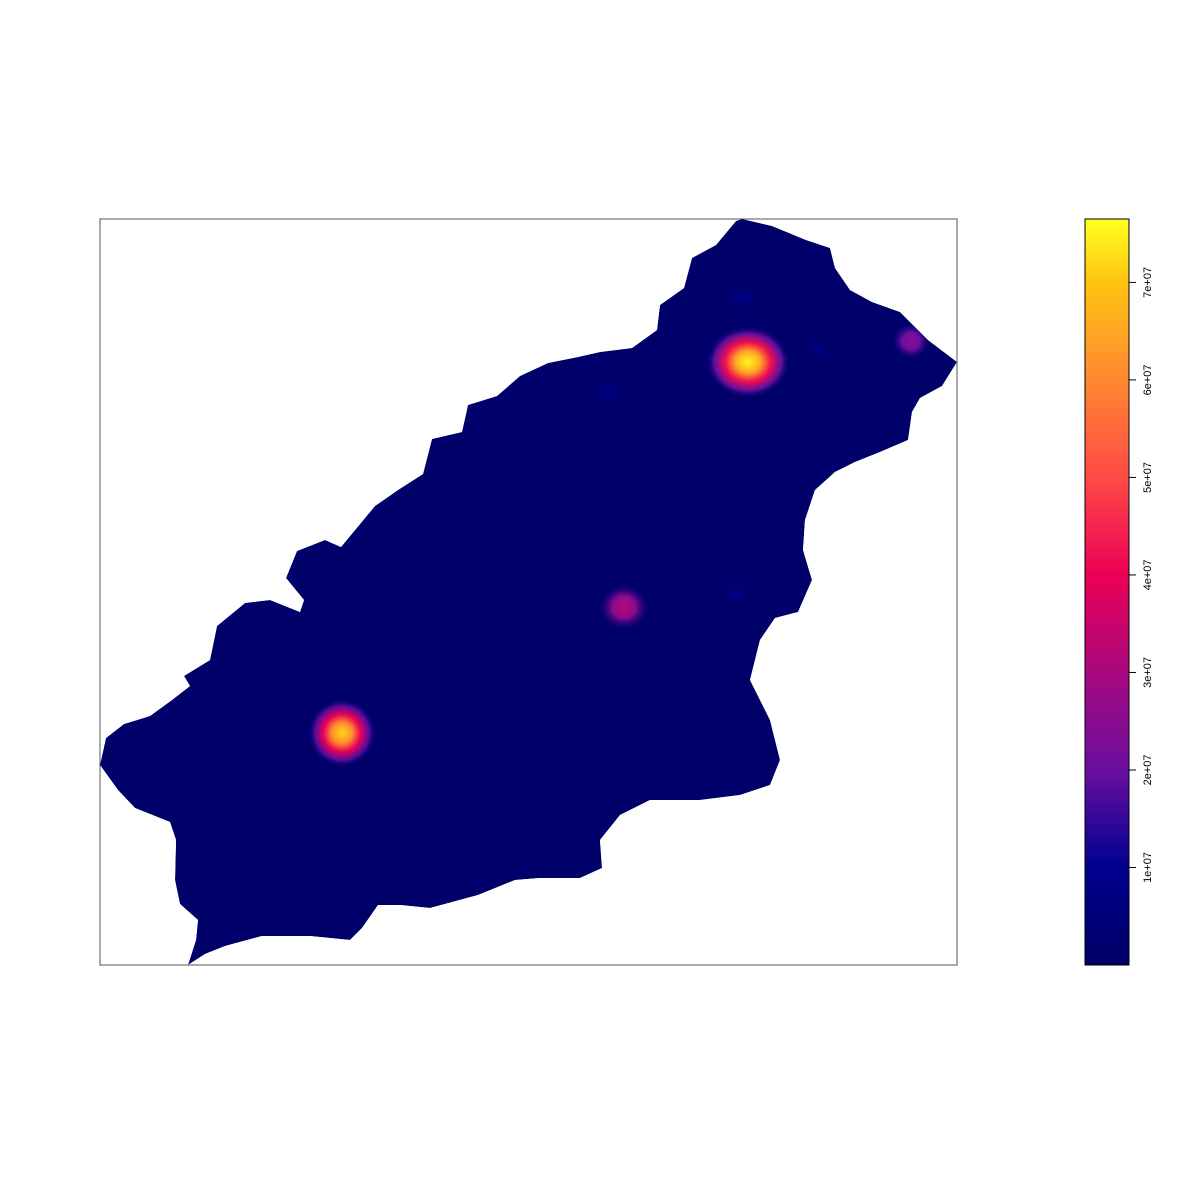  What do you see at coordinates (911, 341) in the screenshot?
I see `hotspot-far-east` at bounding box center [911, 341].